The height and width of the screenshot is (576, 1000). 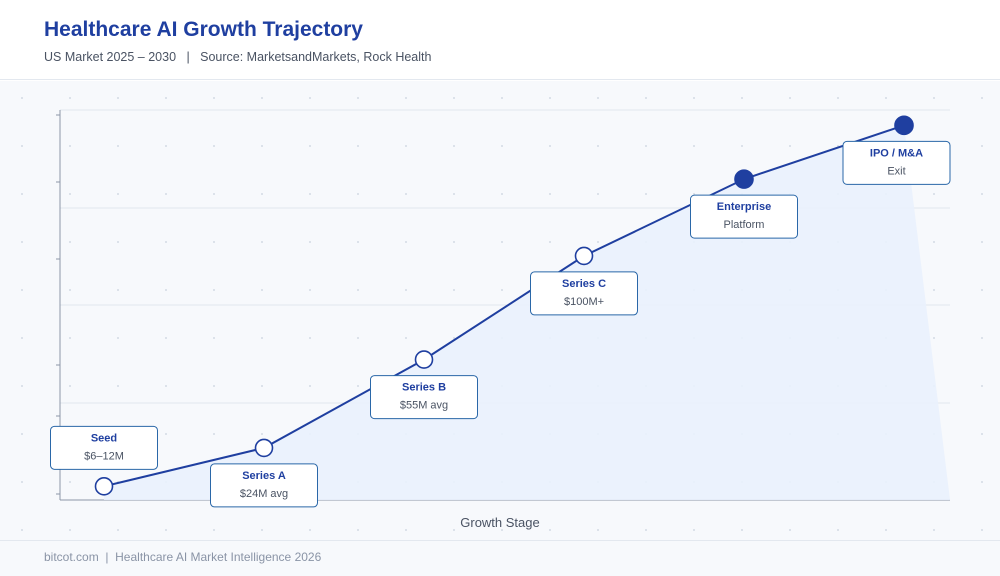 What do you see at coordinates (264, 476) in the screenshot?
I see `stage-name: Series A` at bounding box center [264, 476].